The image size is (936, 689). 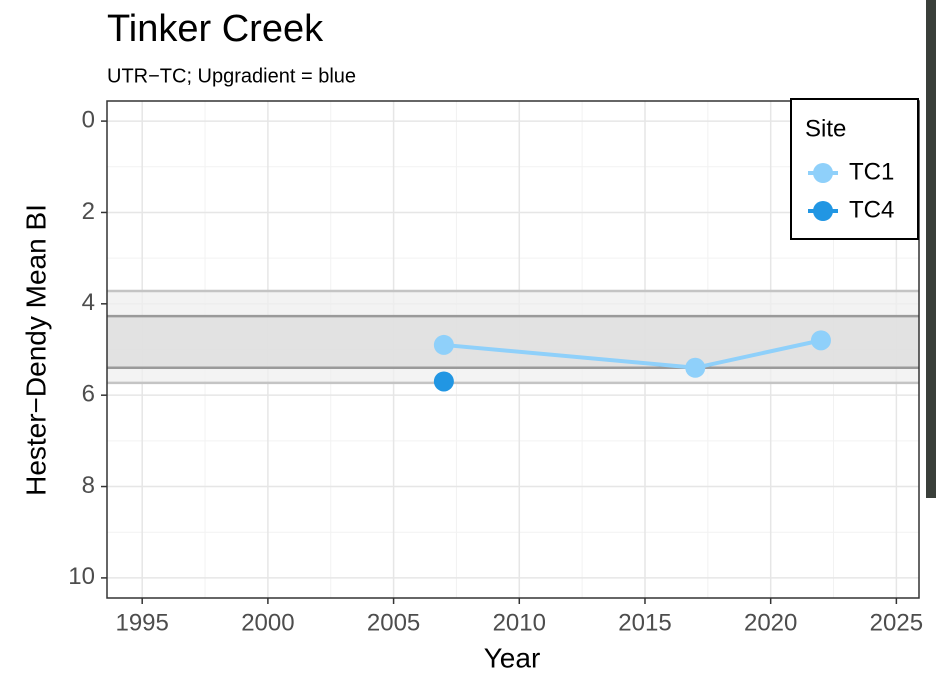 What do you see at coordinates (88, 302) in the screenshot?
I see `y-tick-label: 4` at bounding box center [88, 302].